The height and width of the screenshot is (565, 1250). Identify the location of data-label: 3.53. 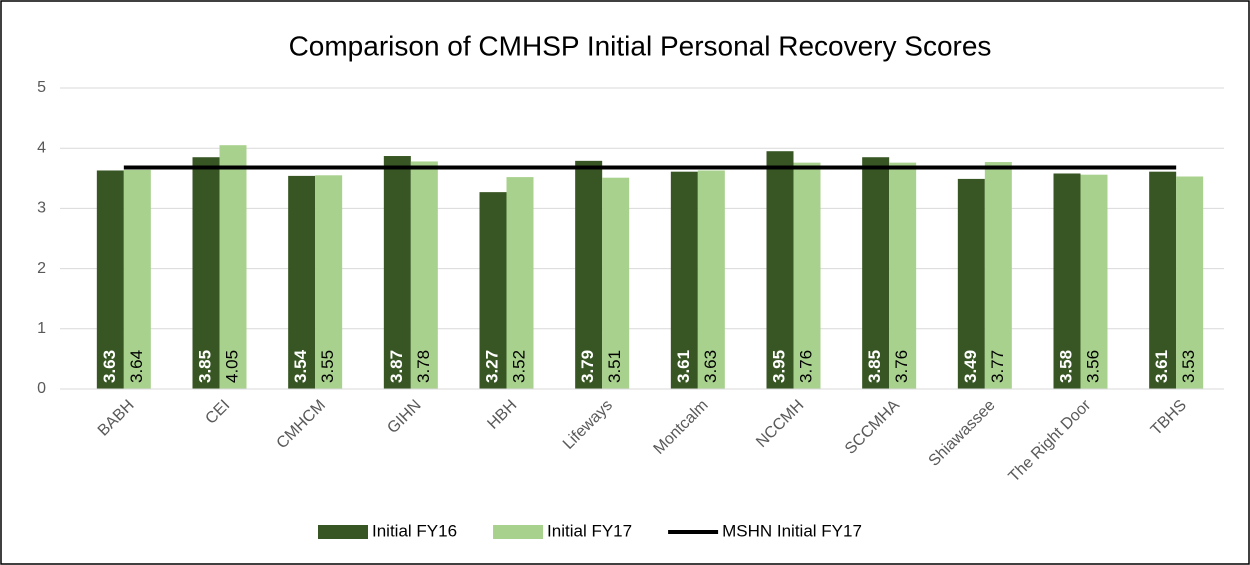
(1188, 366).